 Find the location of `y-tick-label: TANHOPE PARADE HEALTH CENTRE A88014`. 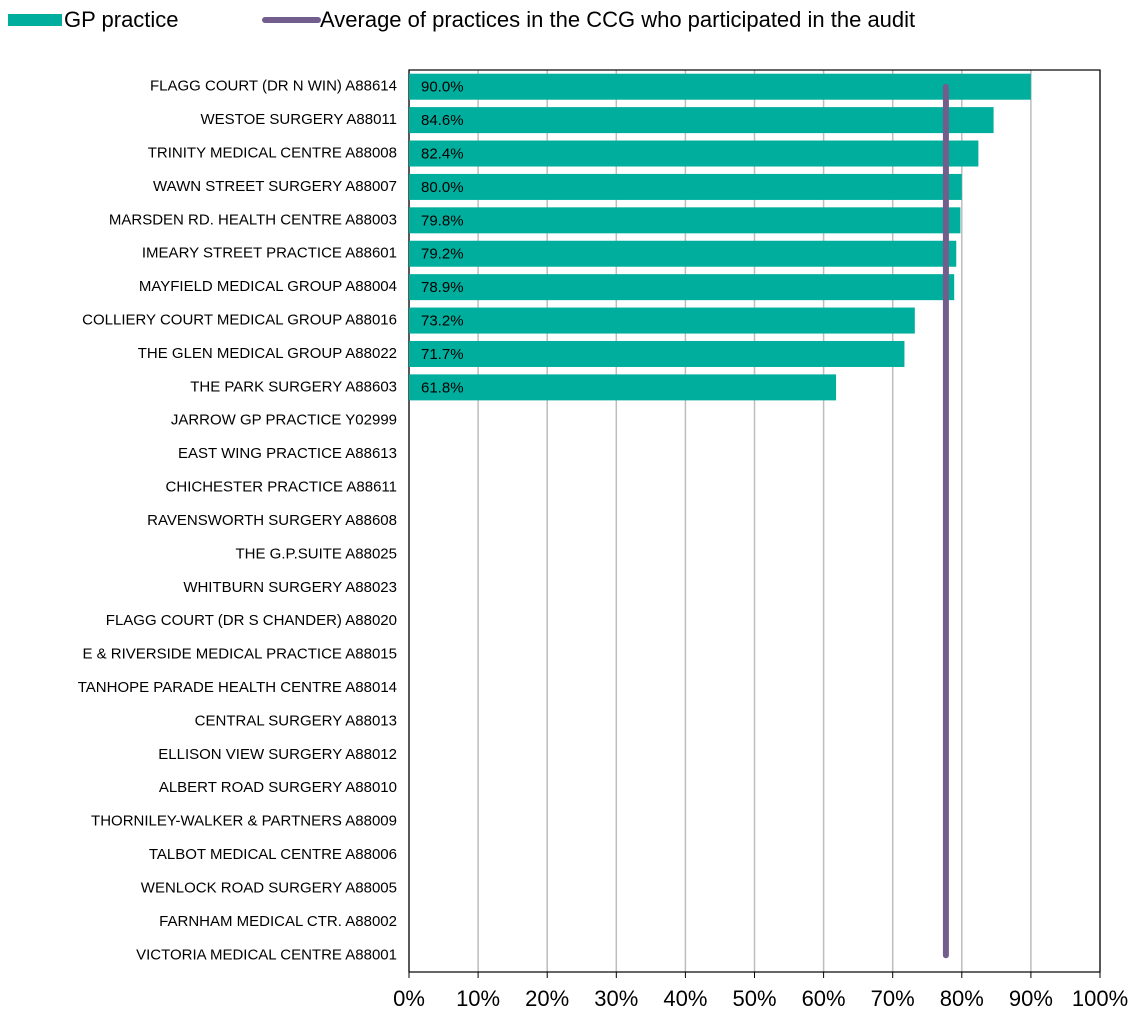

y-tick-label: TANHOPE PARADE HEALTH CENTRE A88014 is located at coordinates (237, 687).